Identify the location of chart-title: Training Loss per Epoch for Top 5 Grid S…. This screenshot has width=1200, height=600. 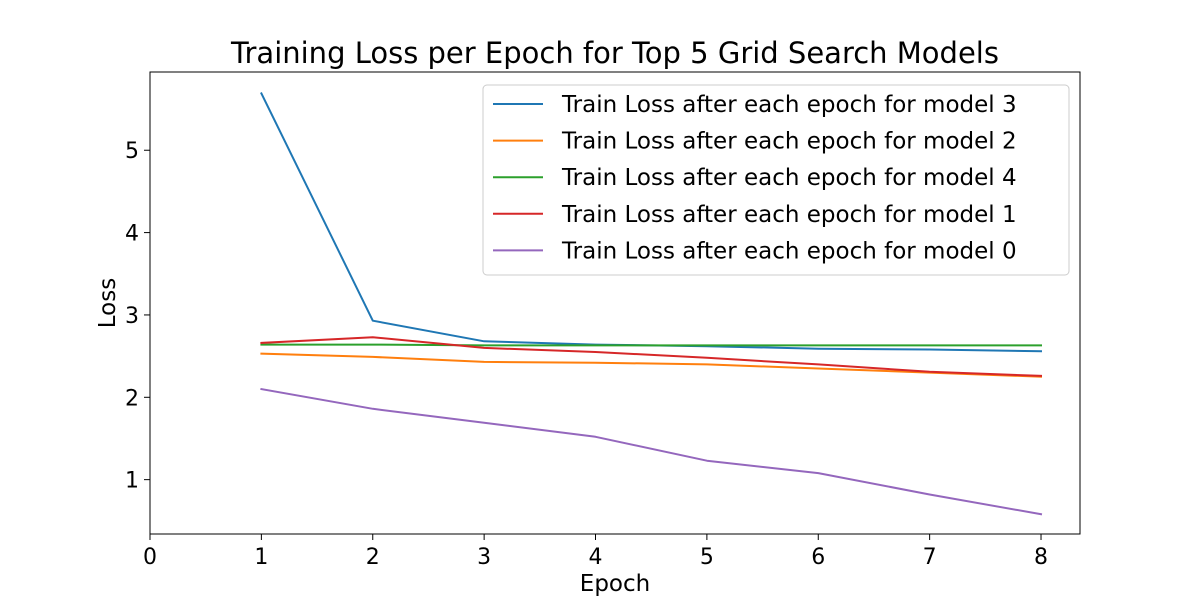
(614, 53).